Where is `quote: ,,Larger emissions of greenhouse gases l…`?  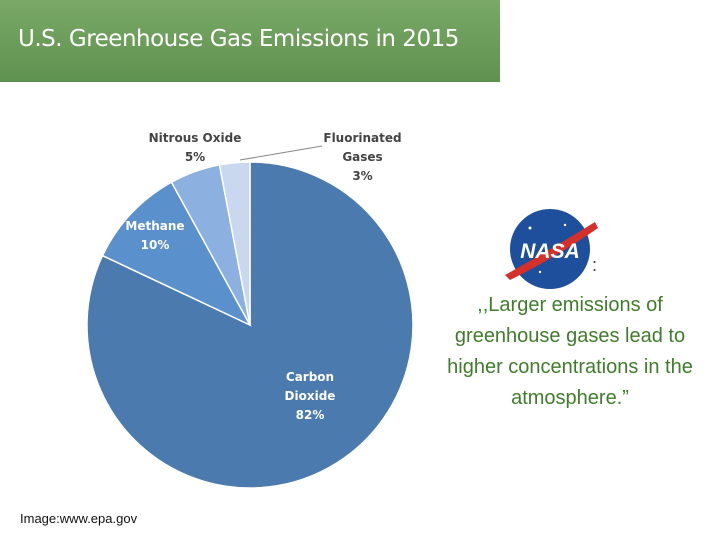 quote: ,,Larger emissions of greenhouse gases l… is located at coordinates (570, 351).